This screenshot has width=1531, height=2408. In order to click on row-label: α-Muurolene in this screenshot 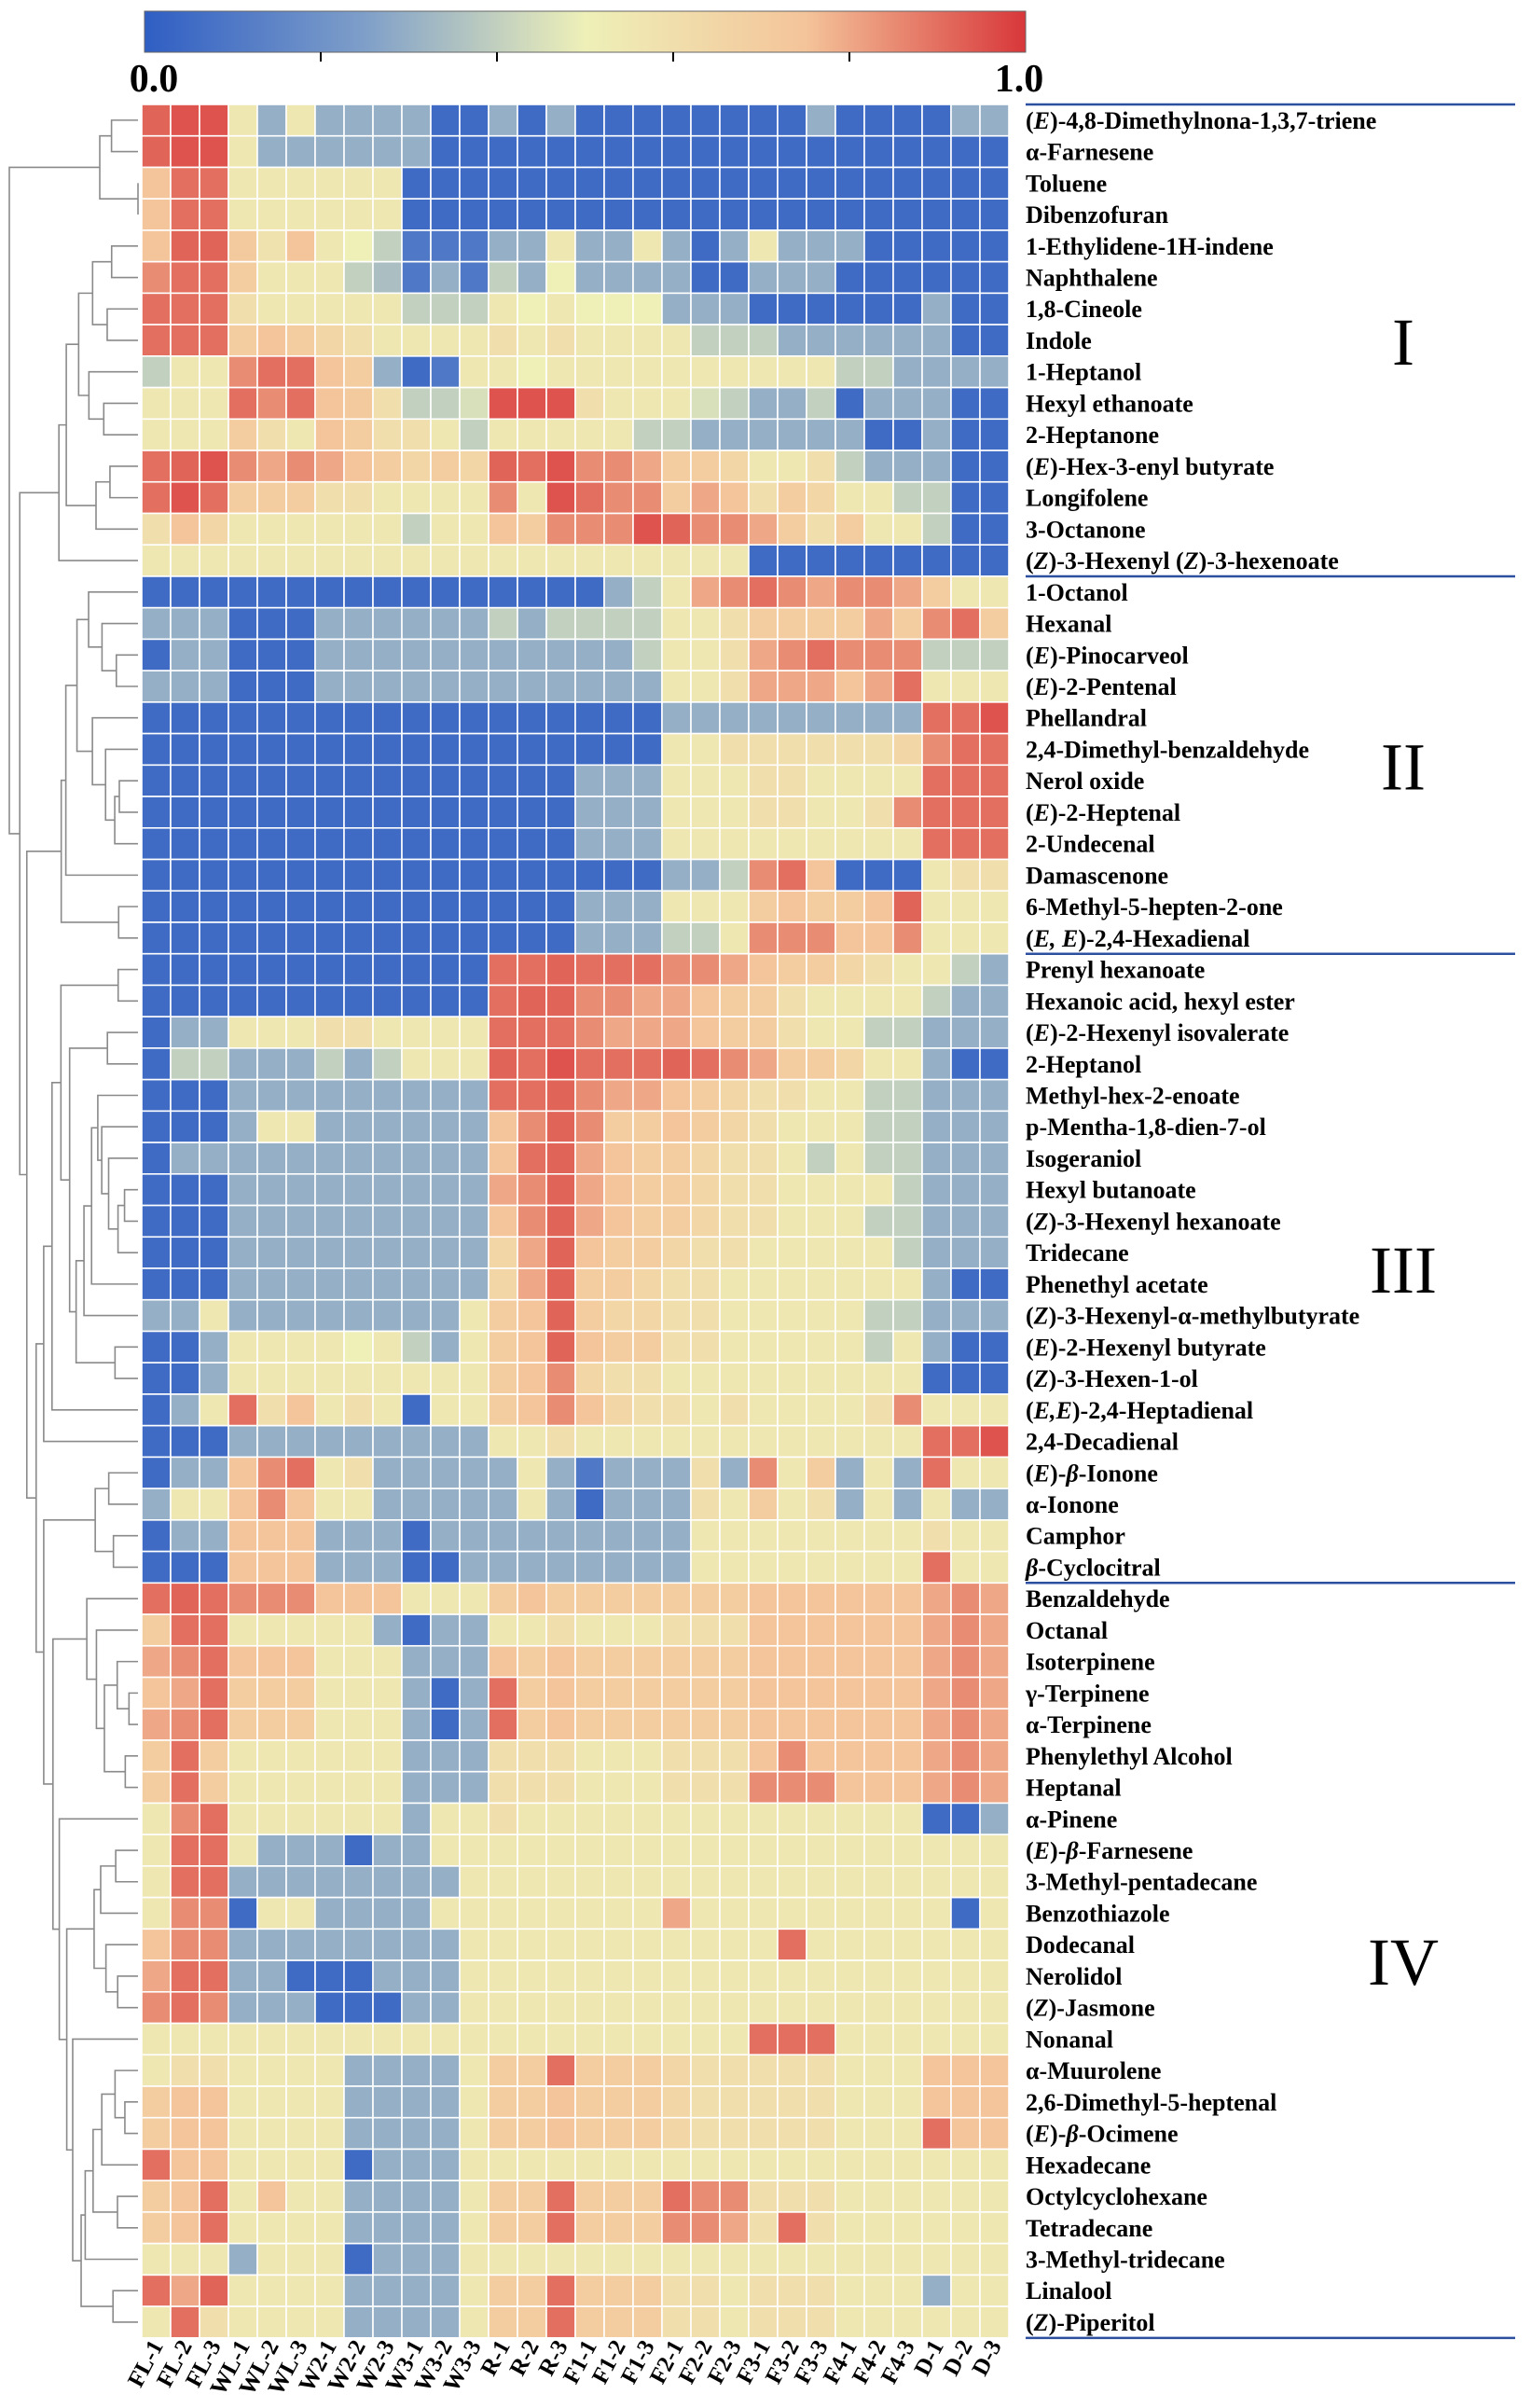, I will do `click(1093, 2070)`.